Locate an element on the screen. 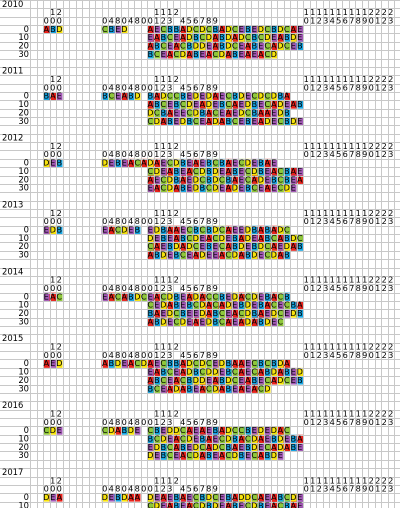 The image size is (400, 508). cell-value: 0 is located at coordinates (52, 87).